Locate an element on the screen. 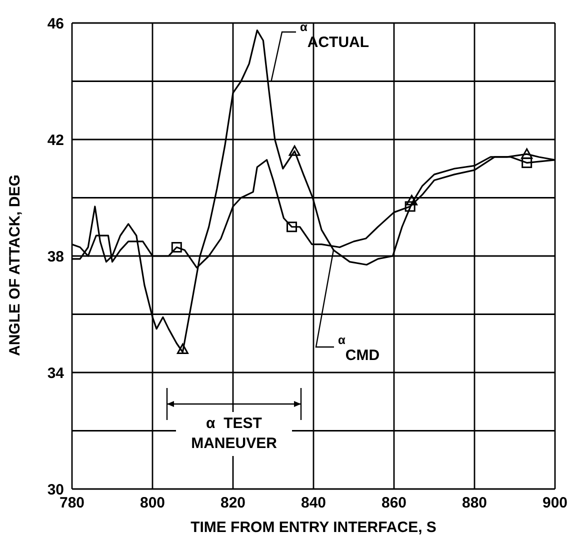 This screenshot has height=539, width=573. x-tick-label: 860 is located at coordinates (394, 503).